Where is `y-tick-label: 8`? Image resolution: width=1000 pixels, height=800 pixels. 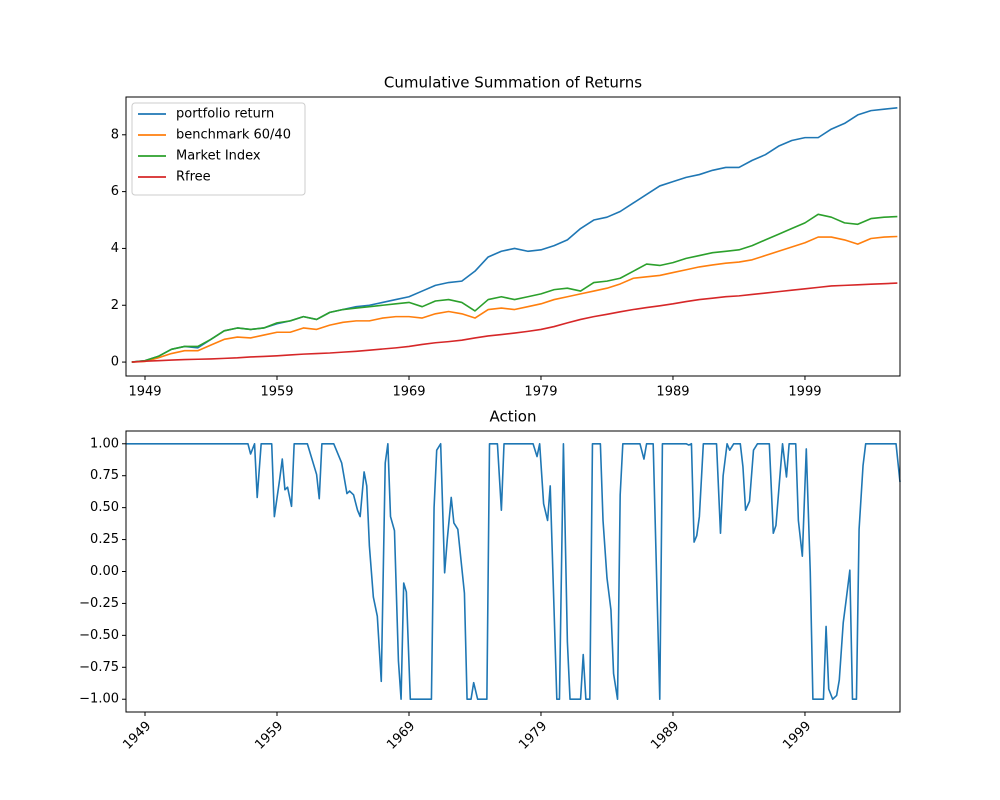 y-tick-label: 8 is located at coordinates (115, 134).